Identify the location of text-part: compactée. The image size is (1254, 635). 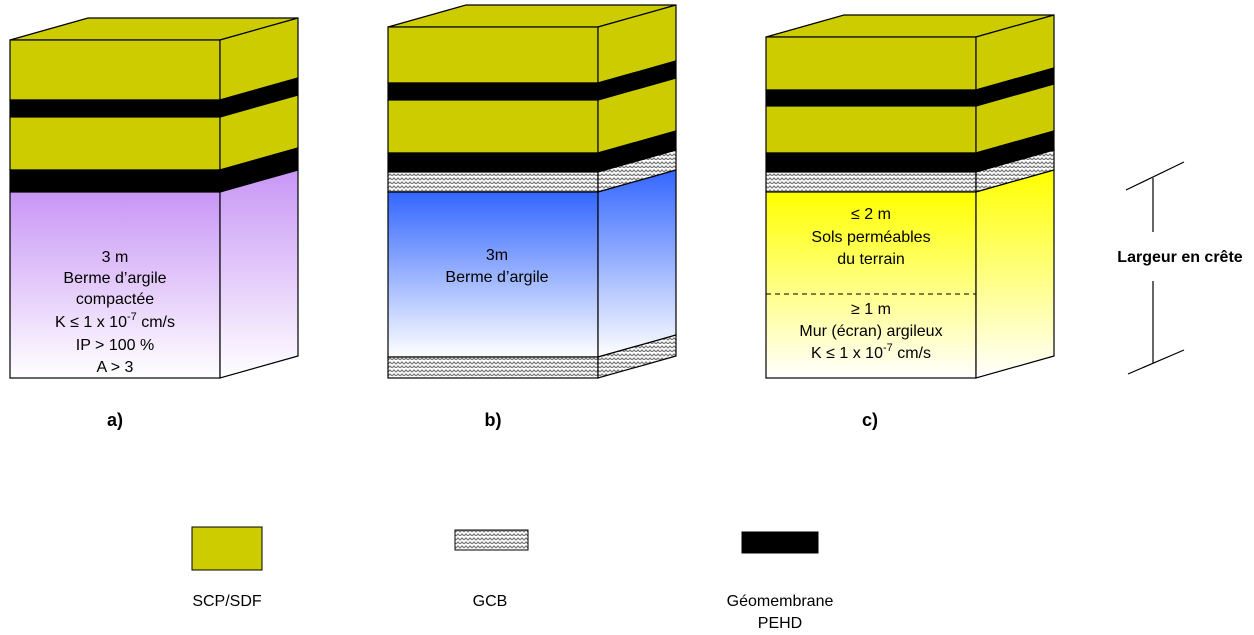
(115, 299).